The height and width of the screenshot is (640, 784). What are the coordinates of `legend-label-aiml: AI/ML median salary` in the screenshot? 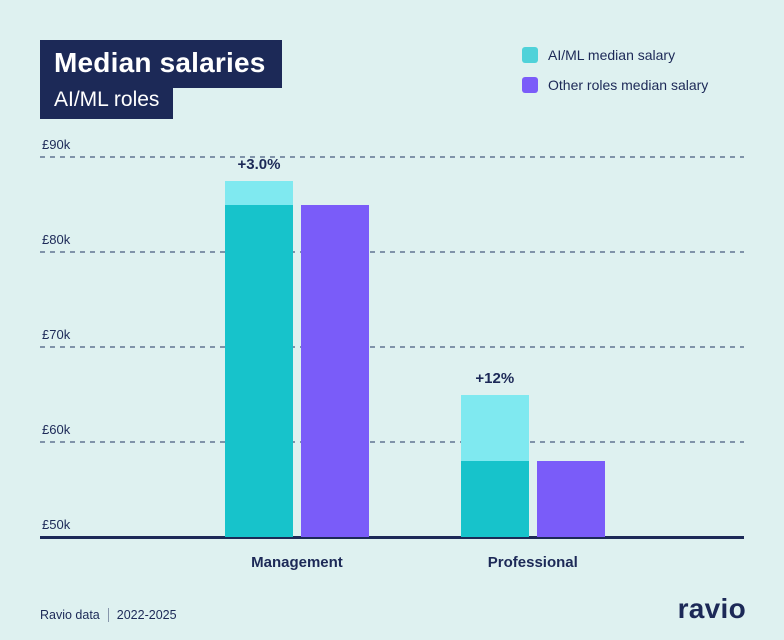 It's located at (612, 55).